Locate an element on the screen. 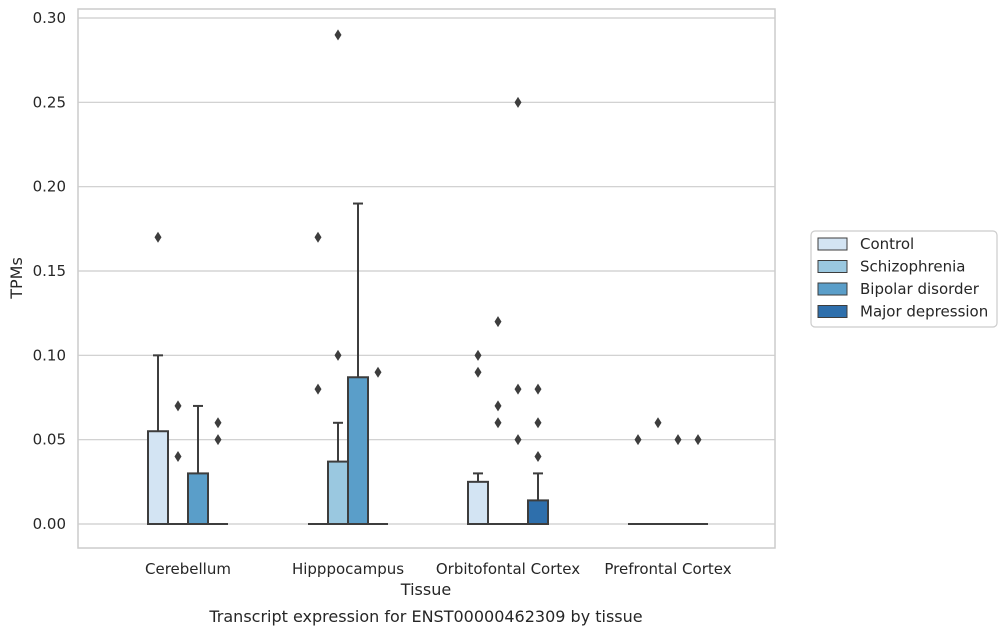 This screenshot has width=1007, height=634. y-tick-label: 0.10 is located at coordinates (49, 355).